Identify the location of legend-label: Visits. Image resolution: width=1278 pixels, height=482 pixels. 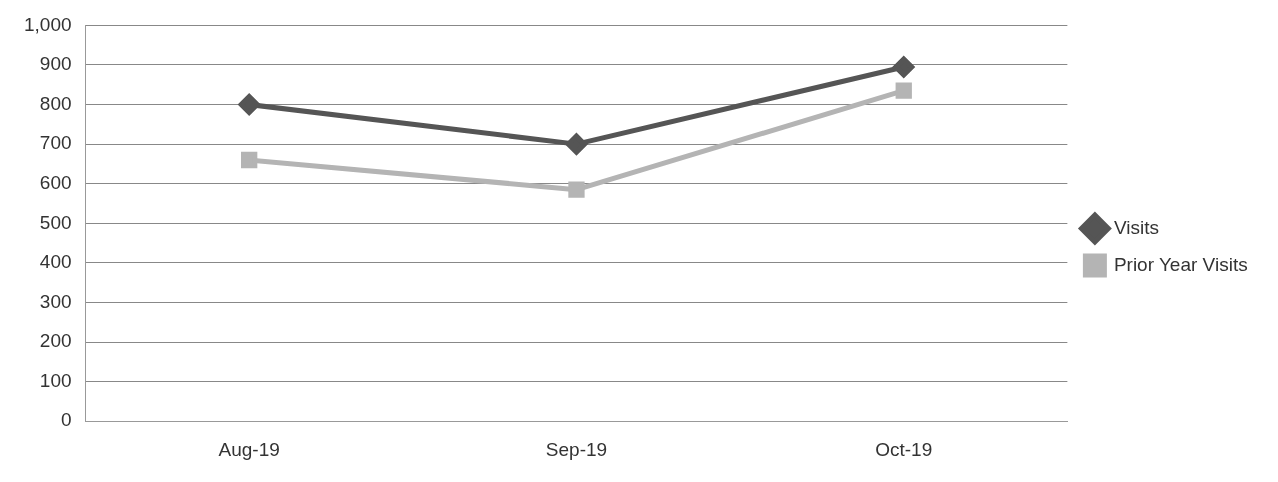
(1136, 227).